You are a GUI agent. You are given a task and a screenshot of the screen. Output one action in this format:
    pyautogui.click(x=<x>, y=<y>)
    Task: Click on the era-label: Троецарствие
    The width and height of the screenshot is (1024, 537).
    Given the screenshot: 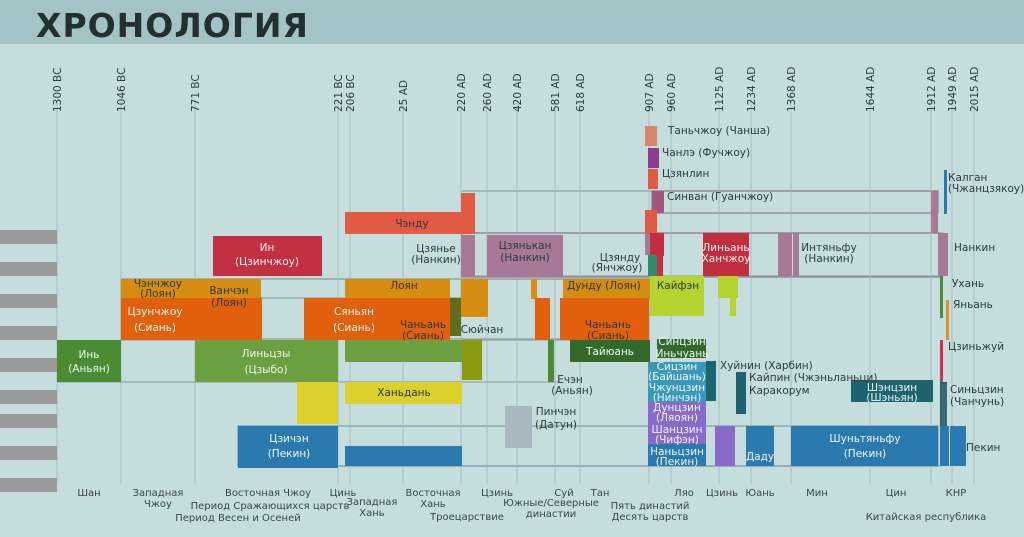 What is the action you would take?
    pyautogui.click(x=466, y=517)
    